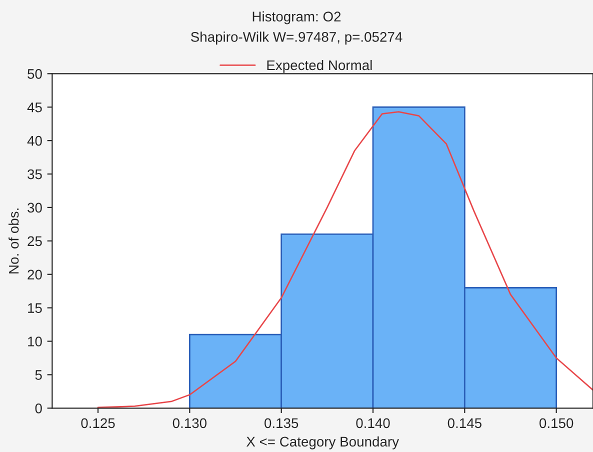 Image resolution: width=593 pixels, height=452 pixels. What do you see at coordinates (373, 423) in the screenshot?
I see `x-tick-label: 0.140` at bounding box center [373, 423].